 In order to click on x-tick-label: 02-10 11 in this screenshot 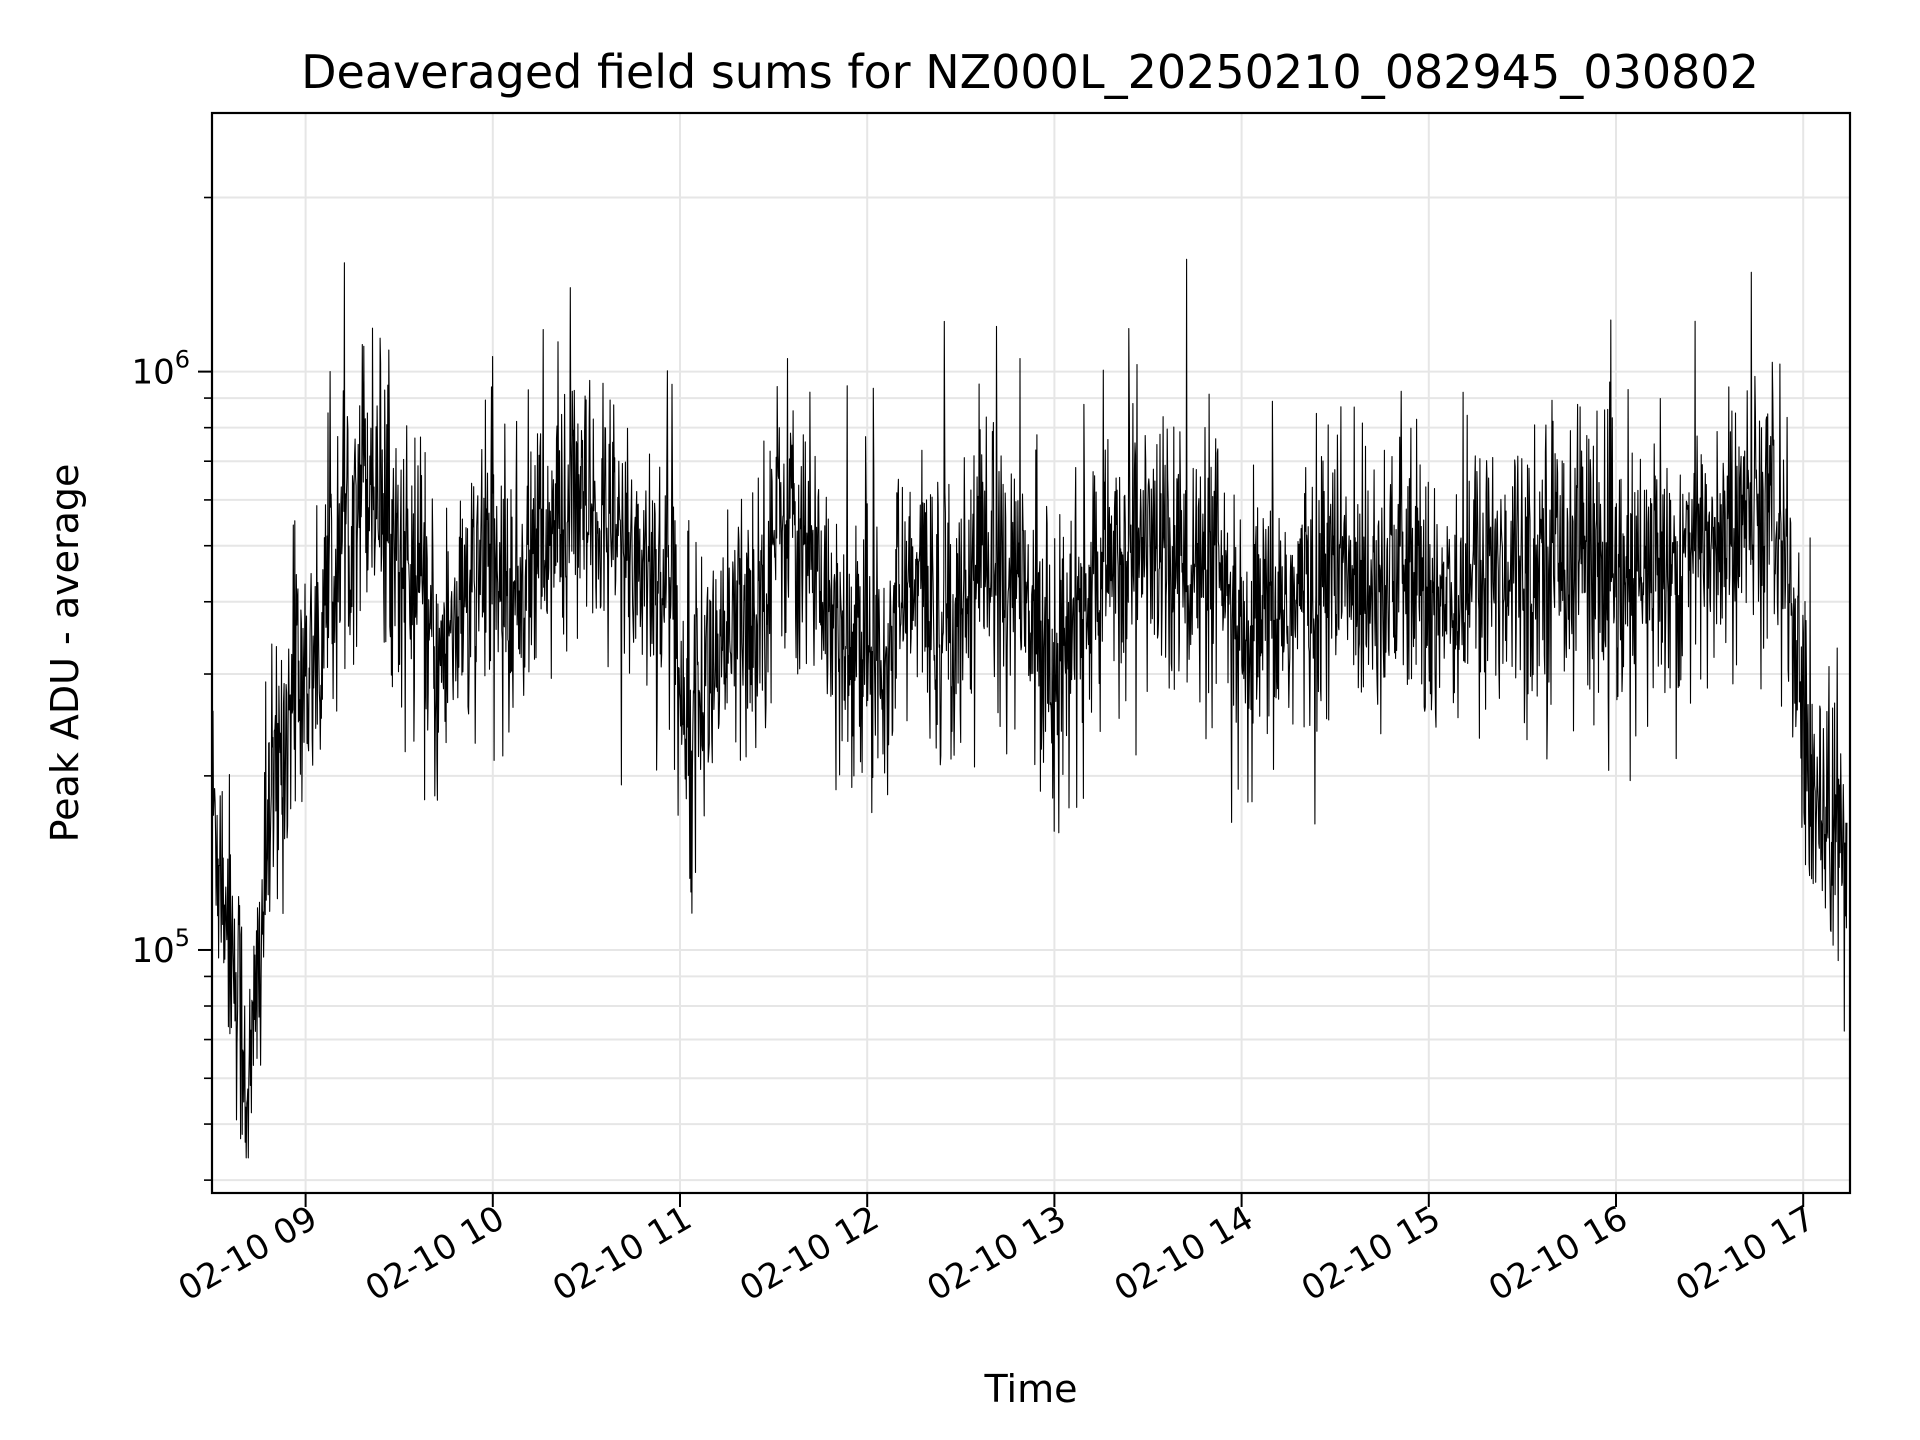, I will do `click(622, 1253)`.